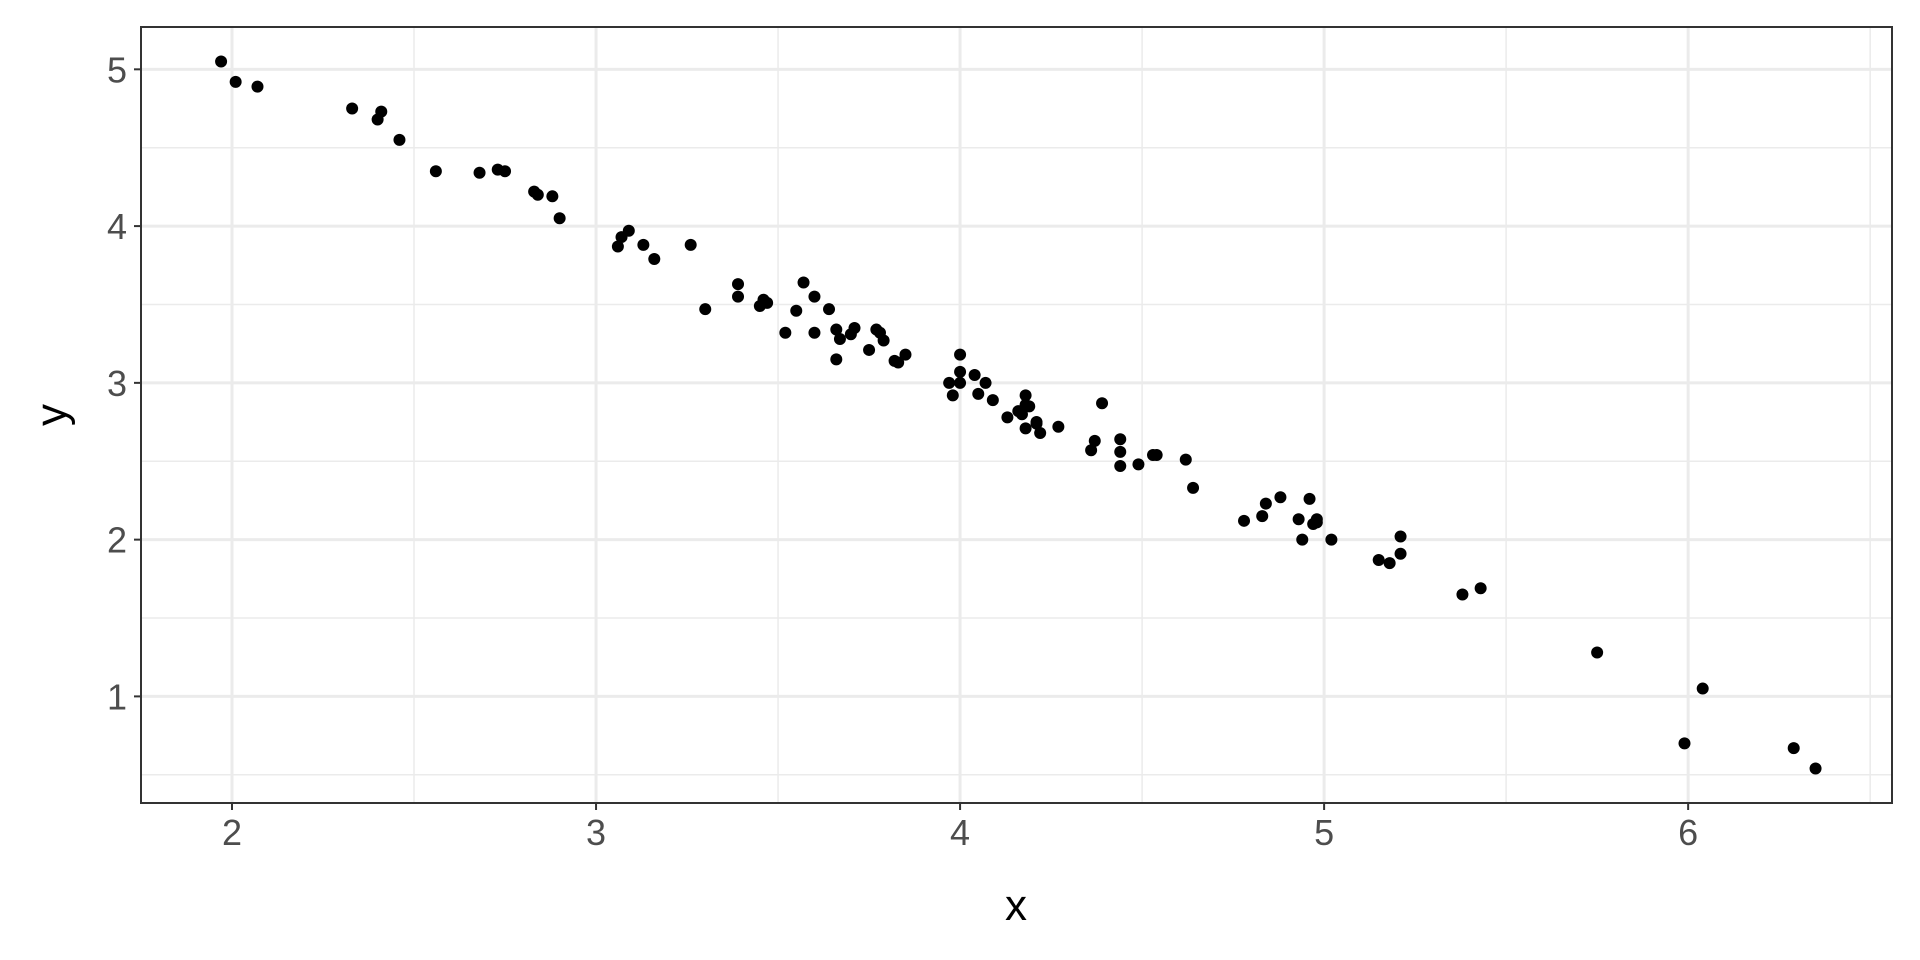  What do you see at coordinates (596, 832) in the screenshot?
I see `x-tick-label: 3` at bounding box center [596, 832].